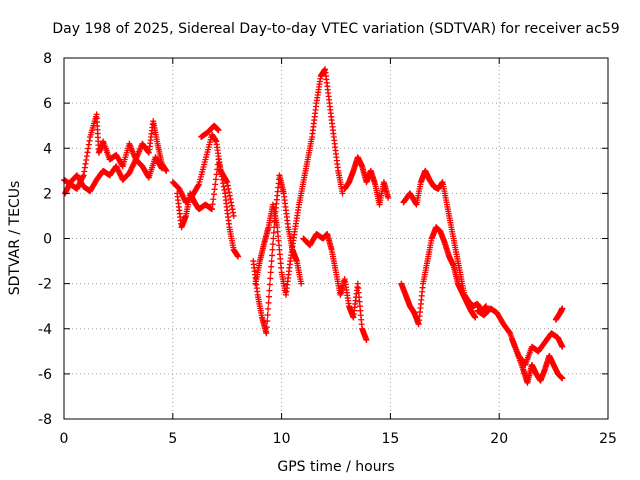  I want to click on series-track-e, so click(210, 131).